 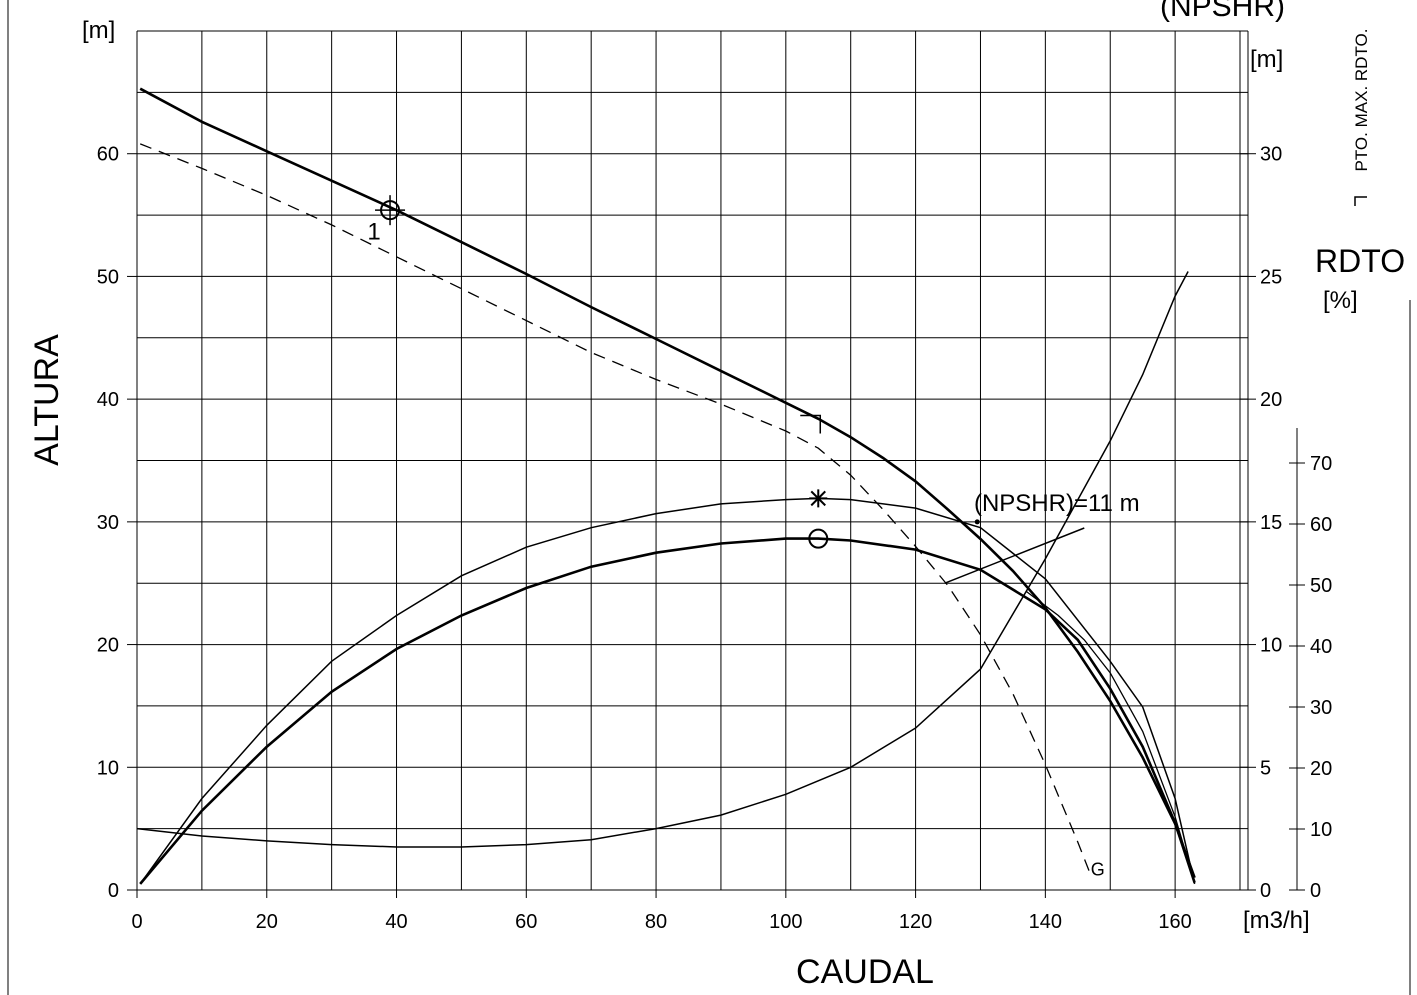 What do you see at coordinates (656, 922) in the screenshot?
I see `x-tick-label: 80` at bounding box center [656, 922].